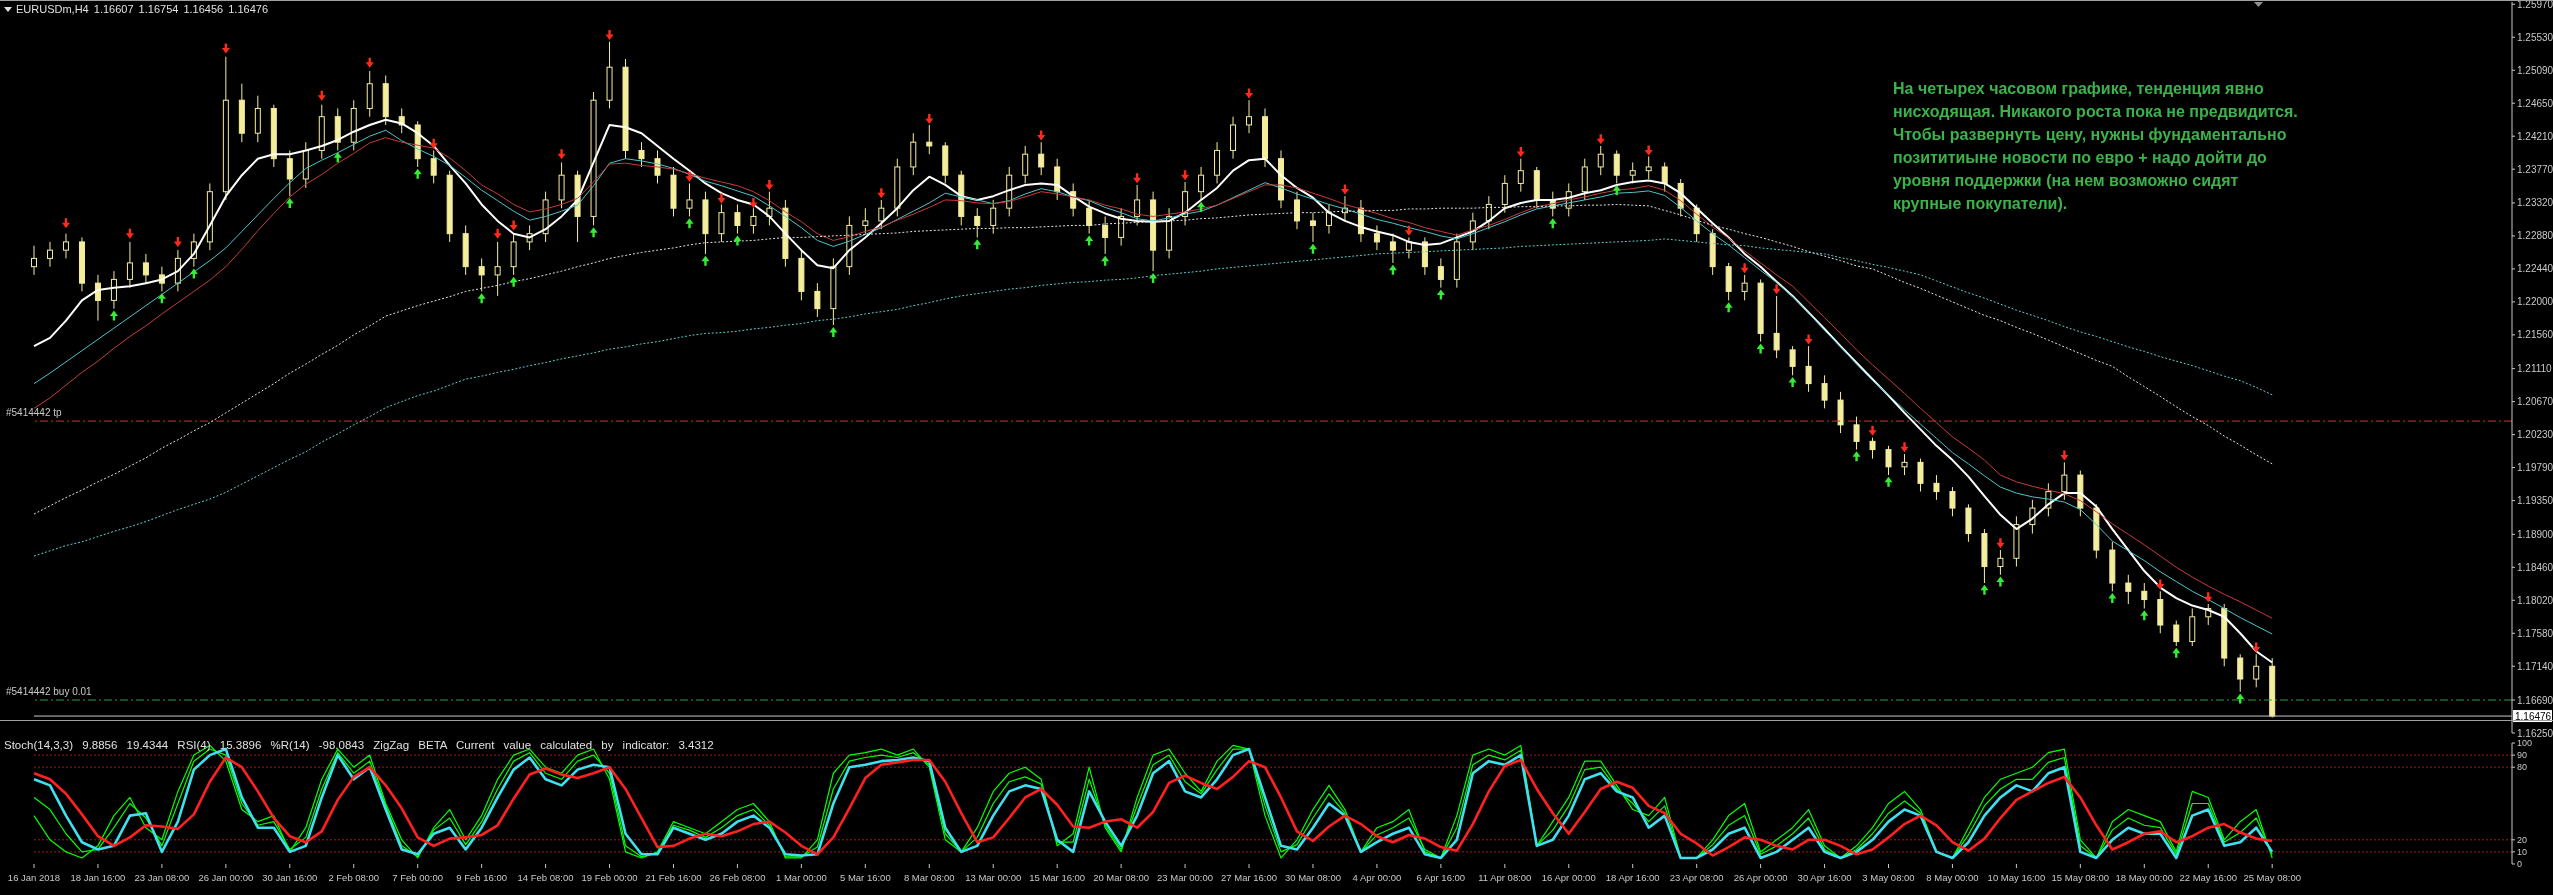 This screenshot has width=2553, height=895. Describe the element at coordinates (993, 877) in the screenshot. I see `x-tick-label: 13 Mar 00:00` at that location.